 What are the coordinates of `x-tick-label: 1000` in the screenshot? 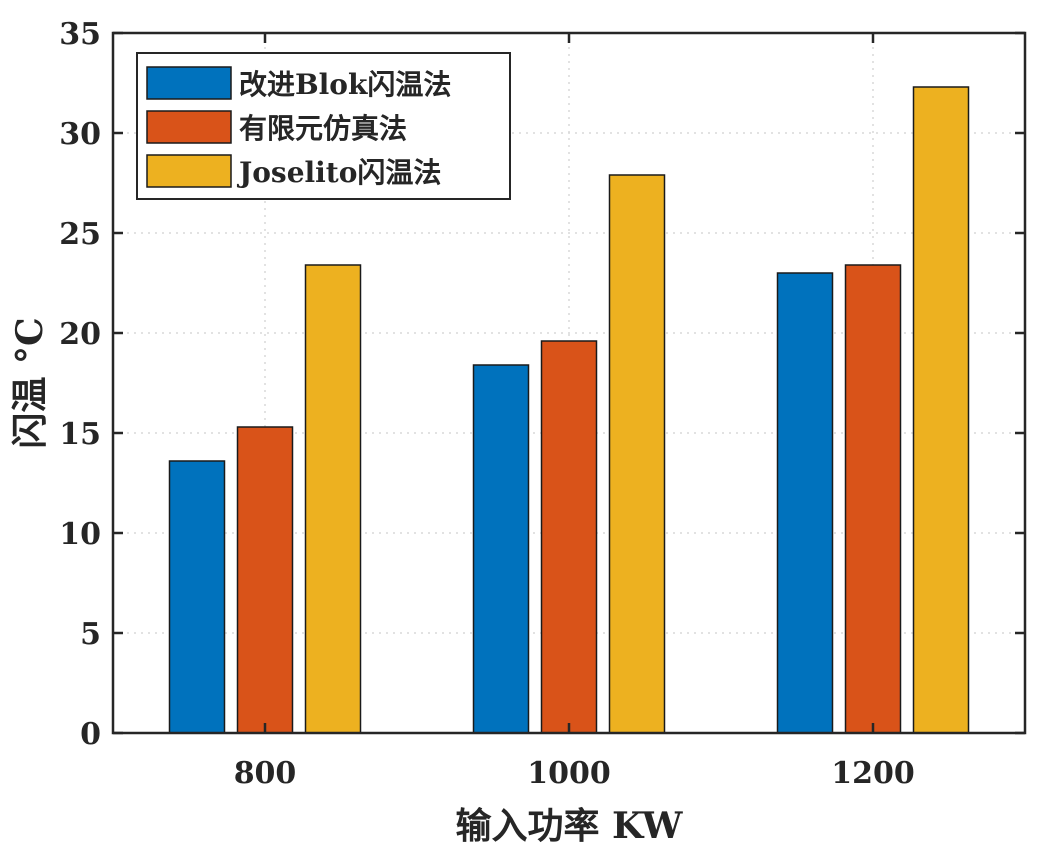 It's located at (569, 773).